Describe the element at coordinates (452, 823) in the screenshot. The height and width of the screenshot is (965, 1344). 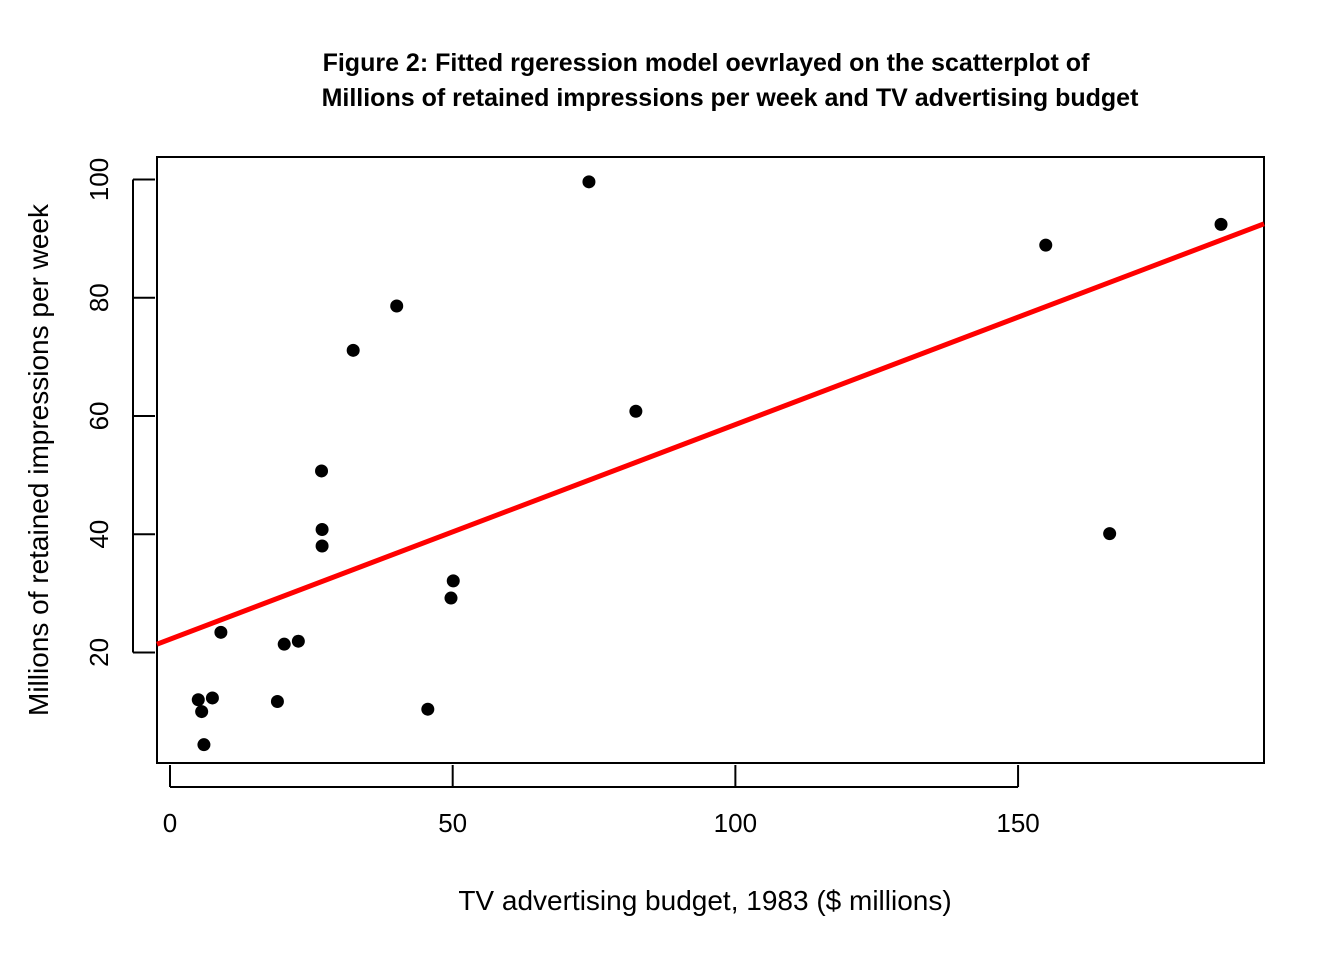
I see `x-tick-label: 50` at that location.